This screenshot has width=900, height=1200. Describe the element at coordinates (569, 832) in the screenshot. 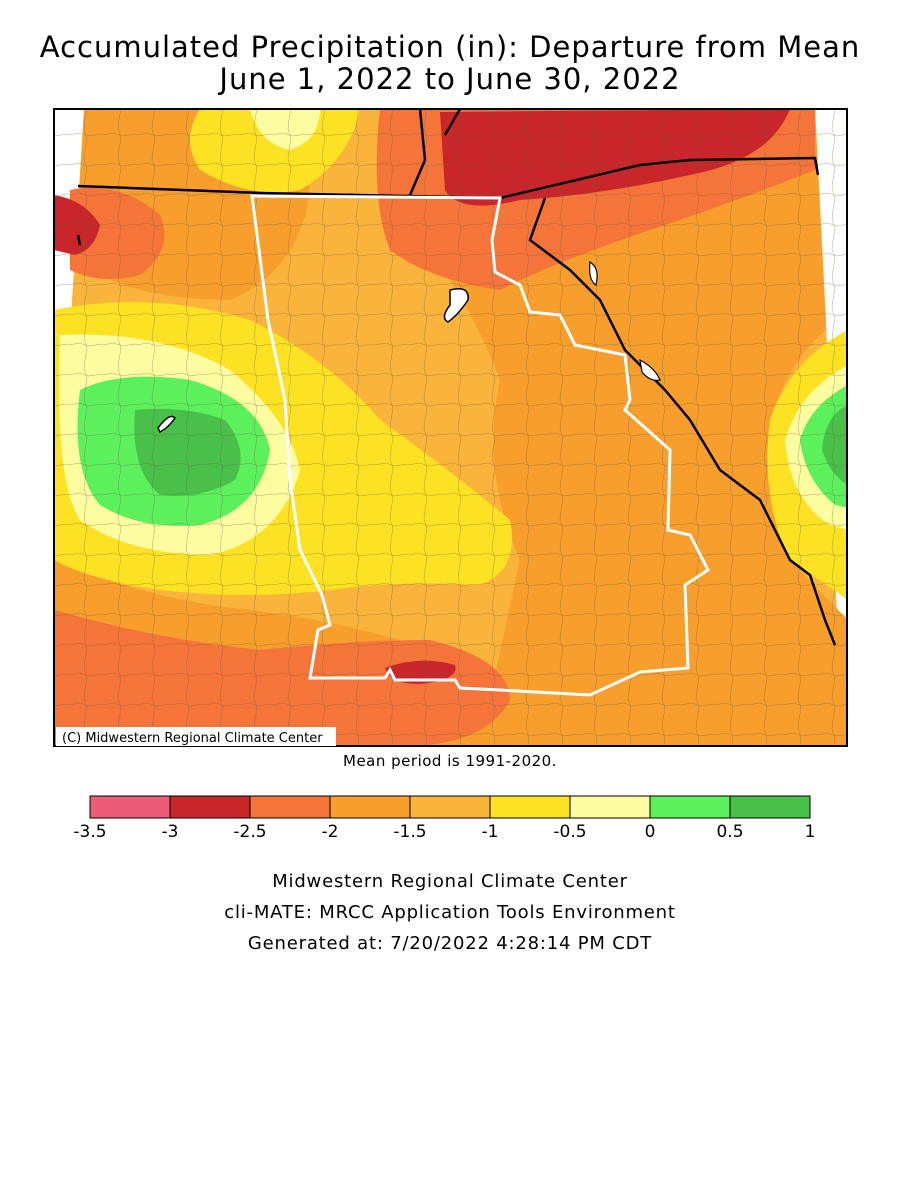

I see `legend-tick-label: -0.5` at that location.